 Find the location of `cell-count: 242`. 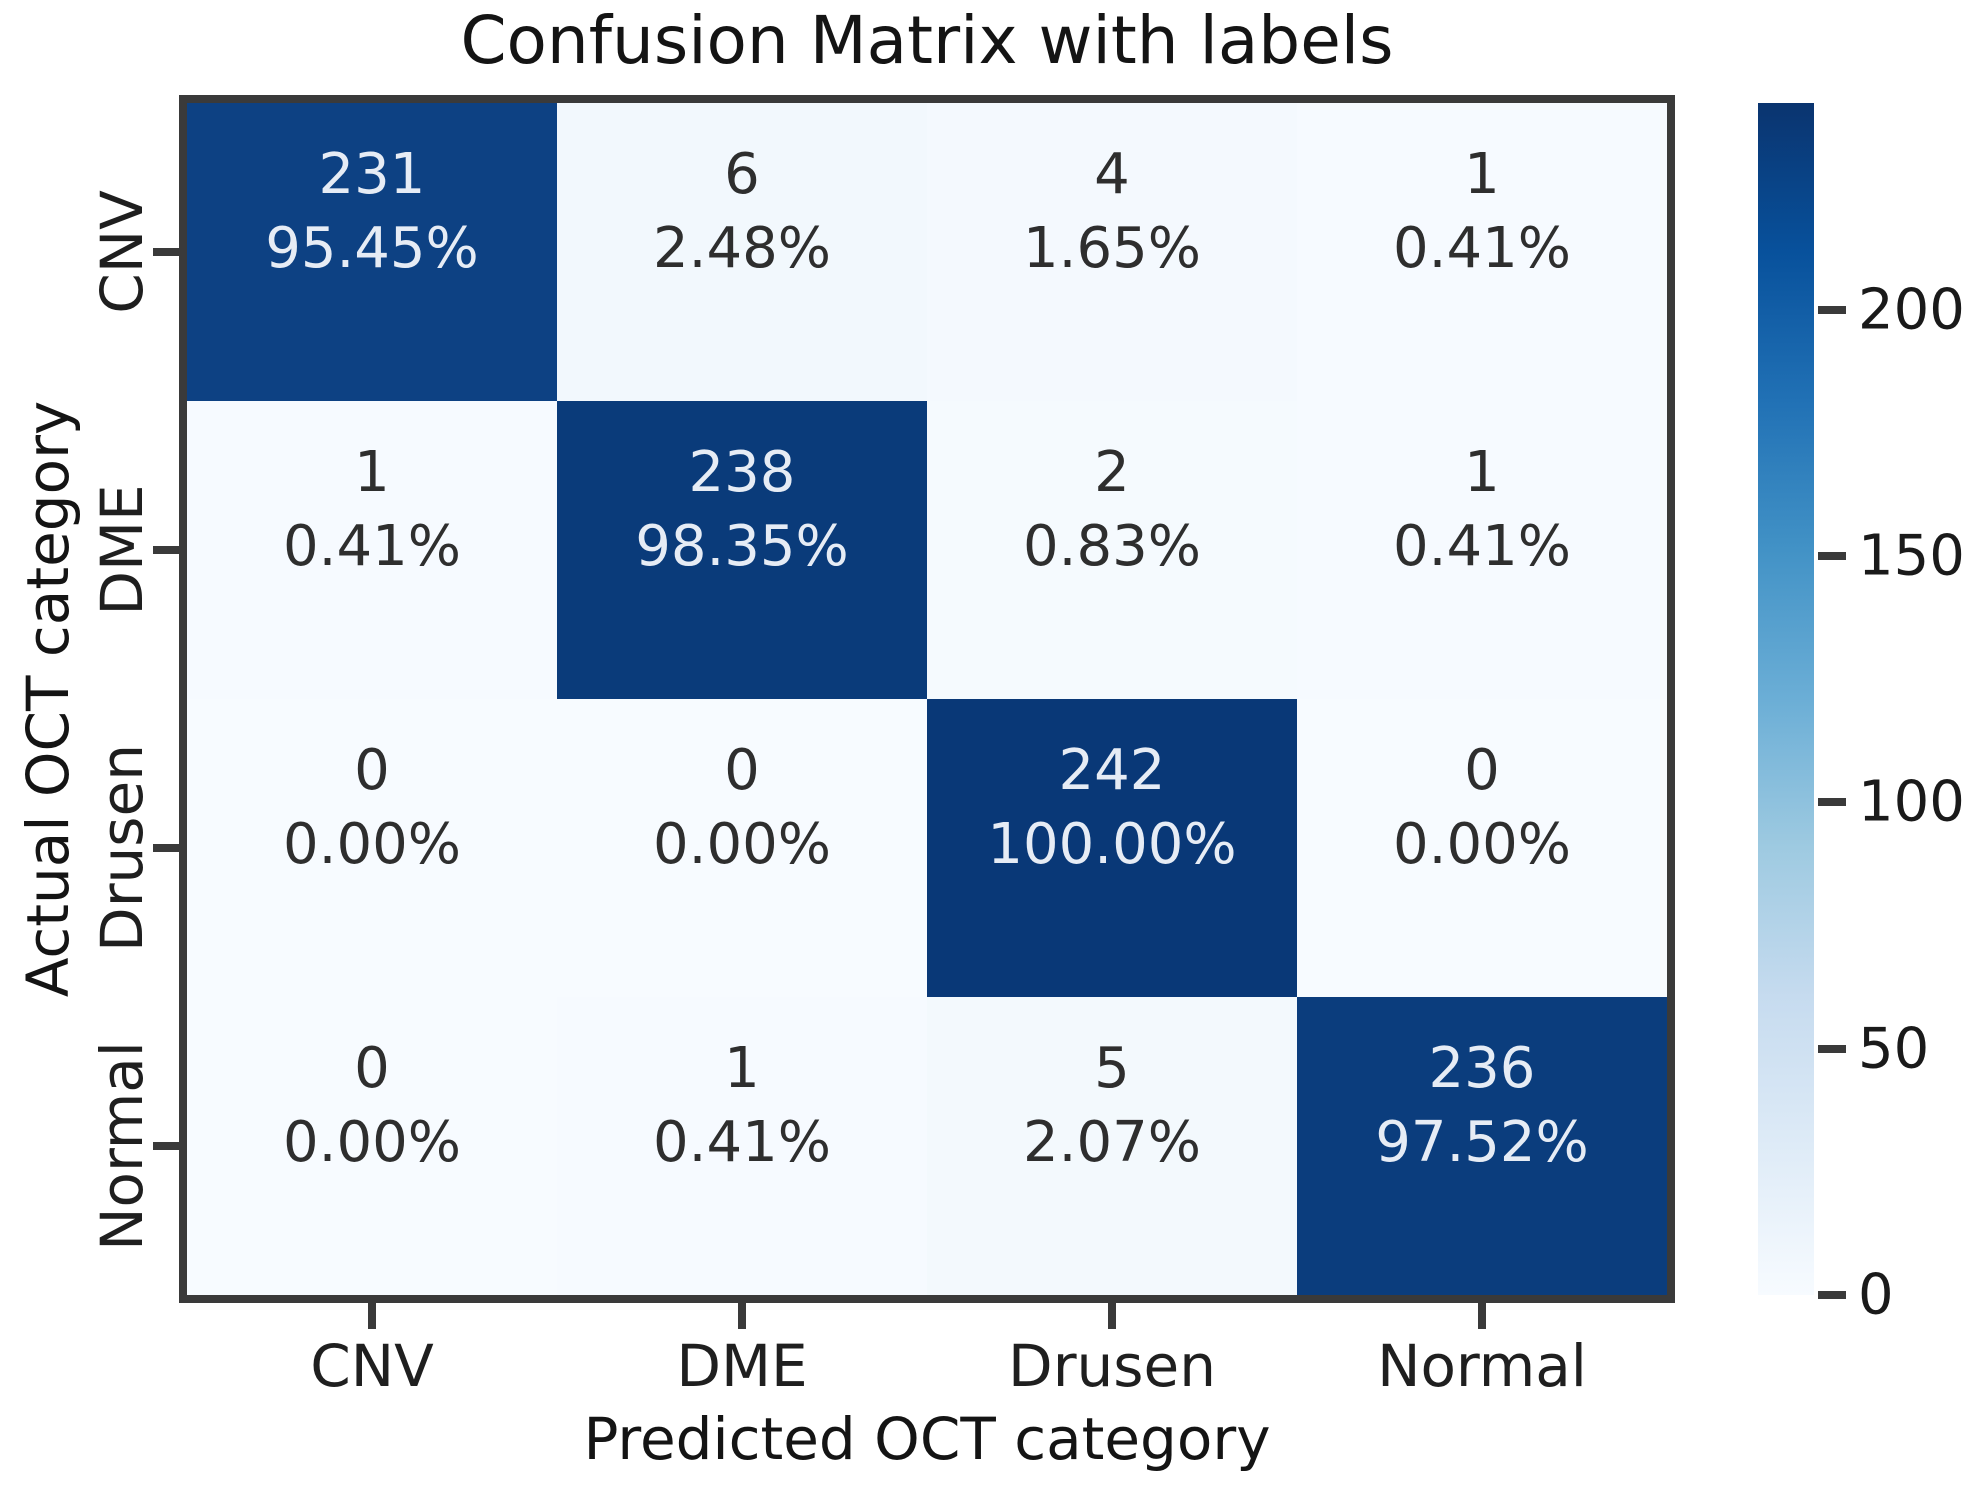

cell-count: 242 is located at coordinates (1112, 771).